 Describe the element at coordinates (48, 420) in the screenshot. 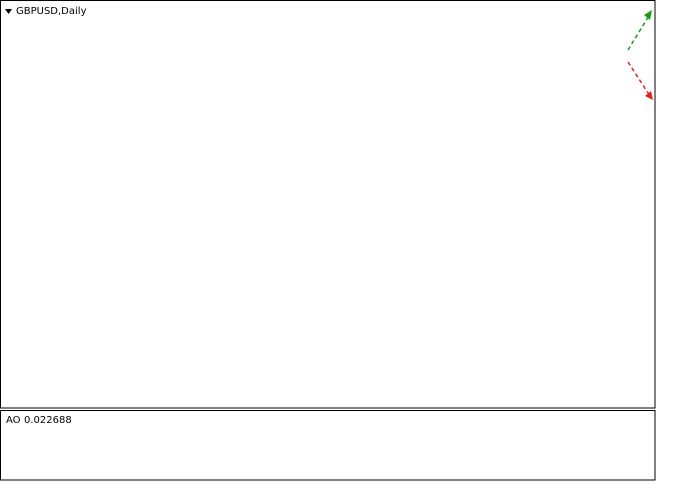

I see `ao-current: 0.022688` at that location.